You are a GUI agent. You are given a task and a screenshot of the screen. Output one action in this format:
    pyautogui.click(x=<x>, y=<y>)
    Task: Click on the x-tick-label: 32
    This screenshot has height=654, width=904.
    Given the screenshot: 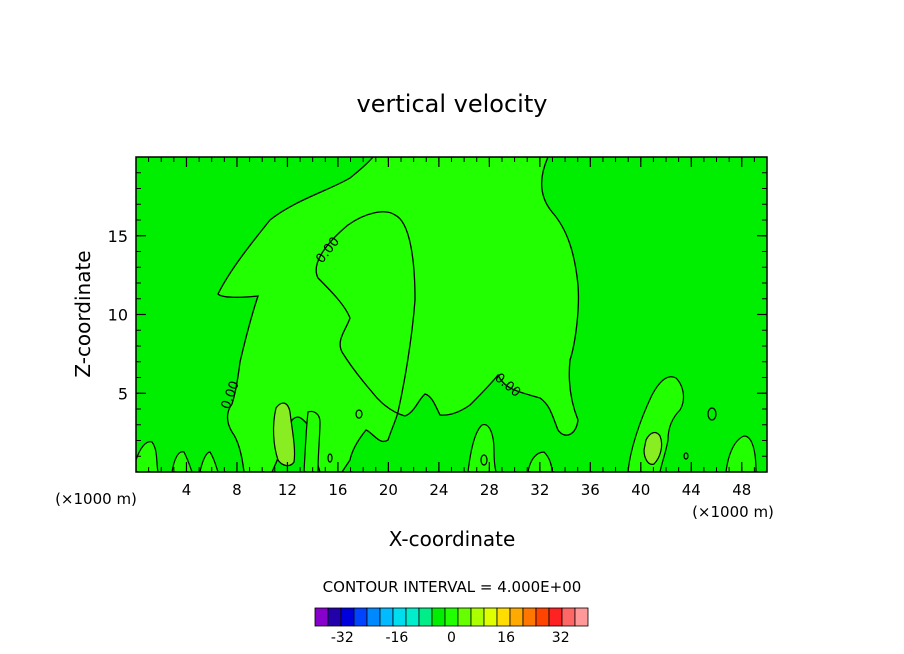 What is the action you would take?
    pyautogui.click(x=539, y=490)
    